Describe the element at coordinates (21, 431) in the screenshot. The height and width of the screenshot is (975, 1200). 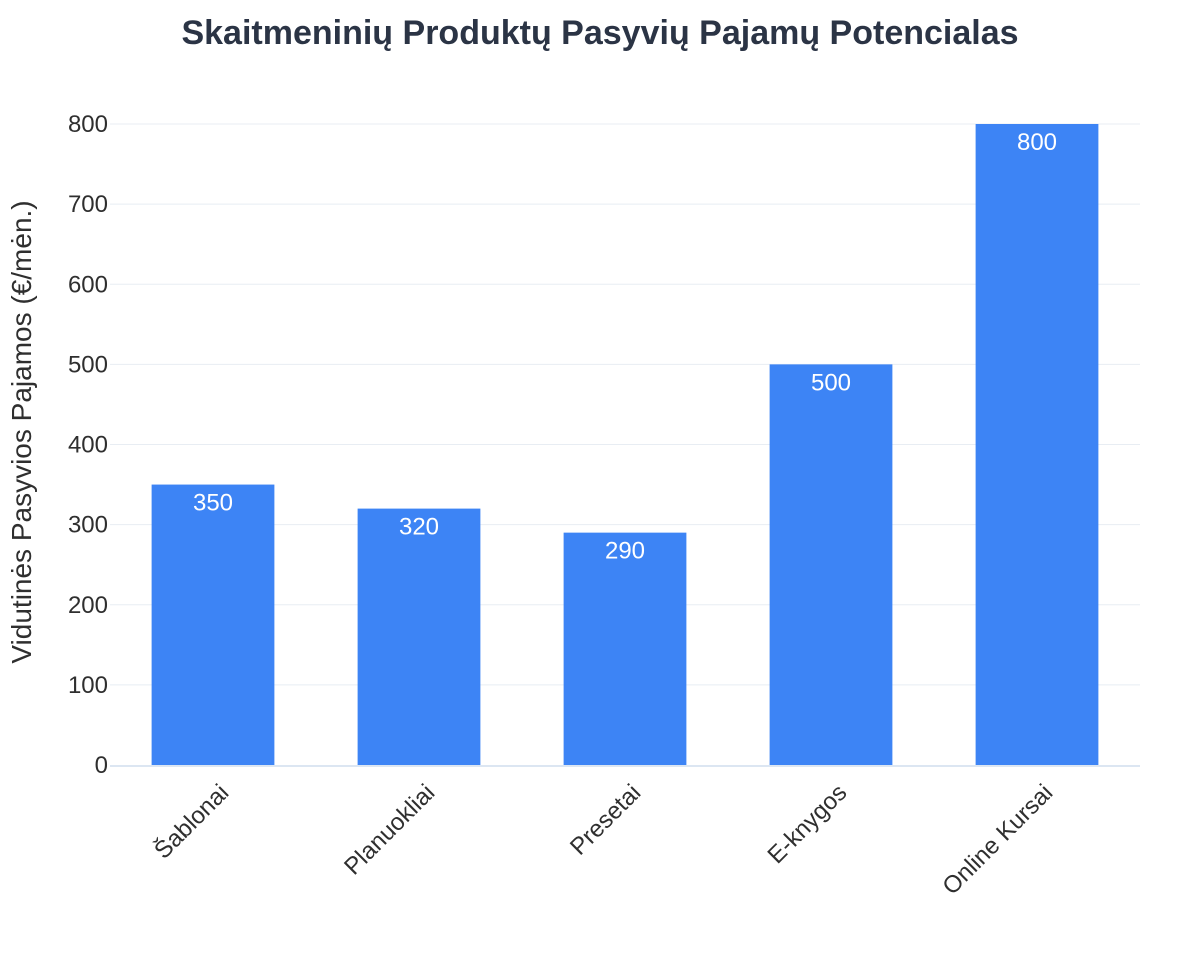
I see `y-axis-label: Vidutinės Pasyvios Pajamos (€/mėn.)` at that location.